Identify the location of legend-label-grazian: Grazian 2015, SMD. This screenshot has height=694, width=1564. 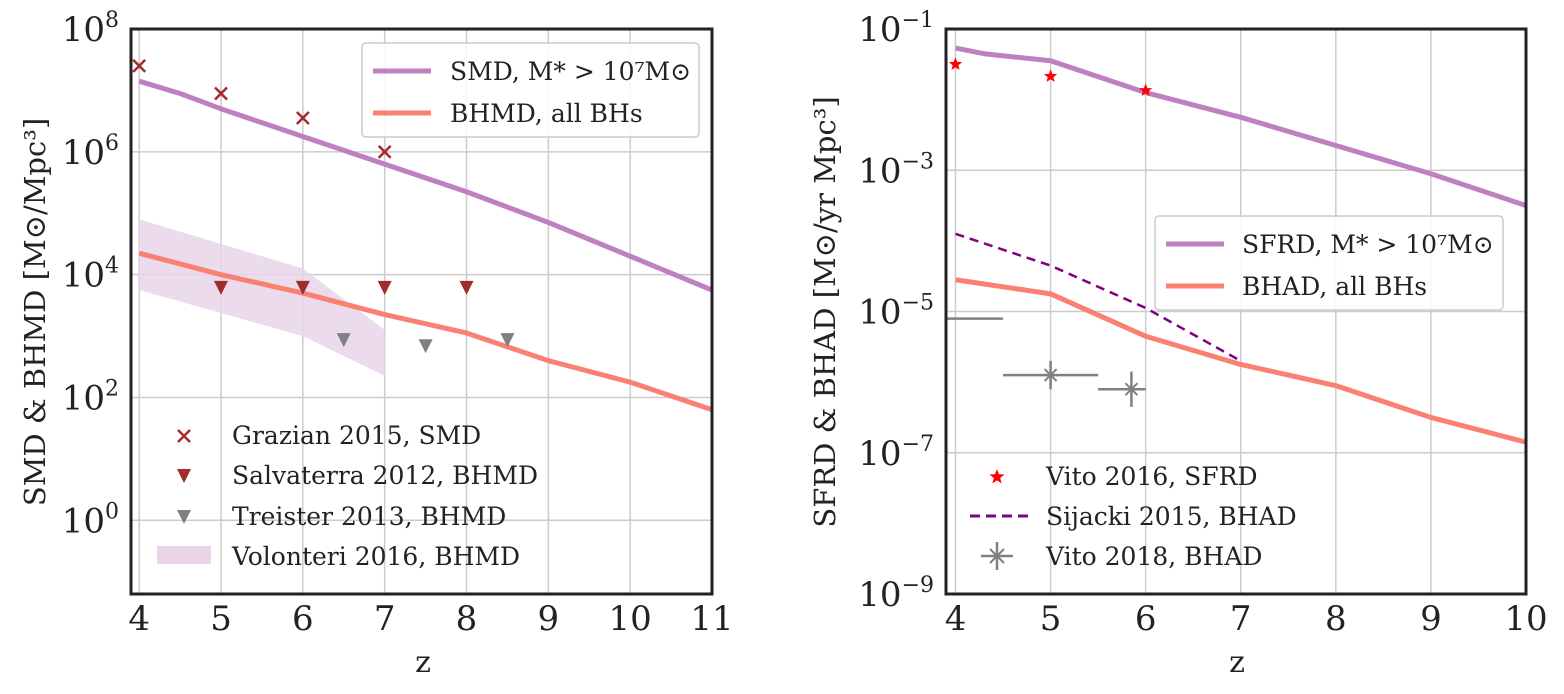
(356, 435).